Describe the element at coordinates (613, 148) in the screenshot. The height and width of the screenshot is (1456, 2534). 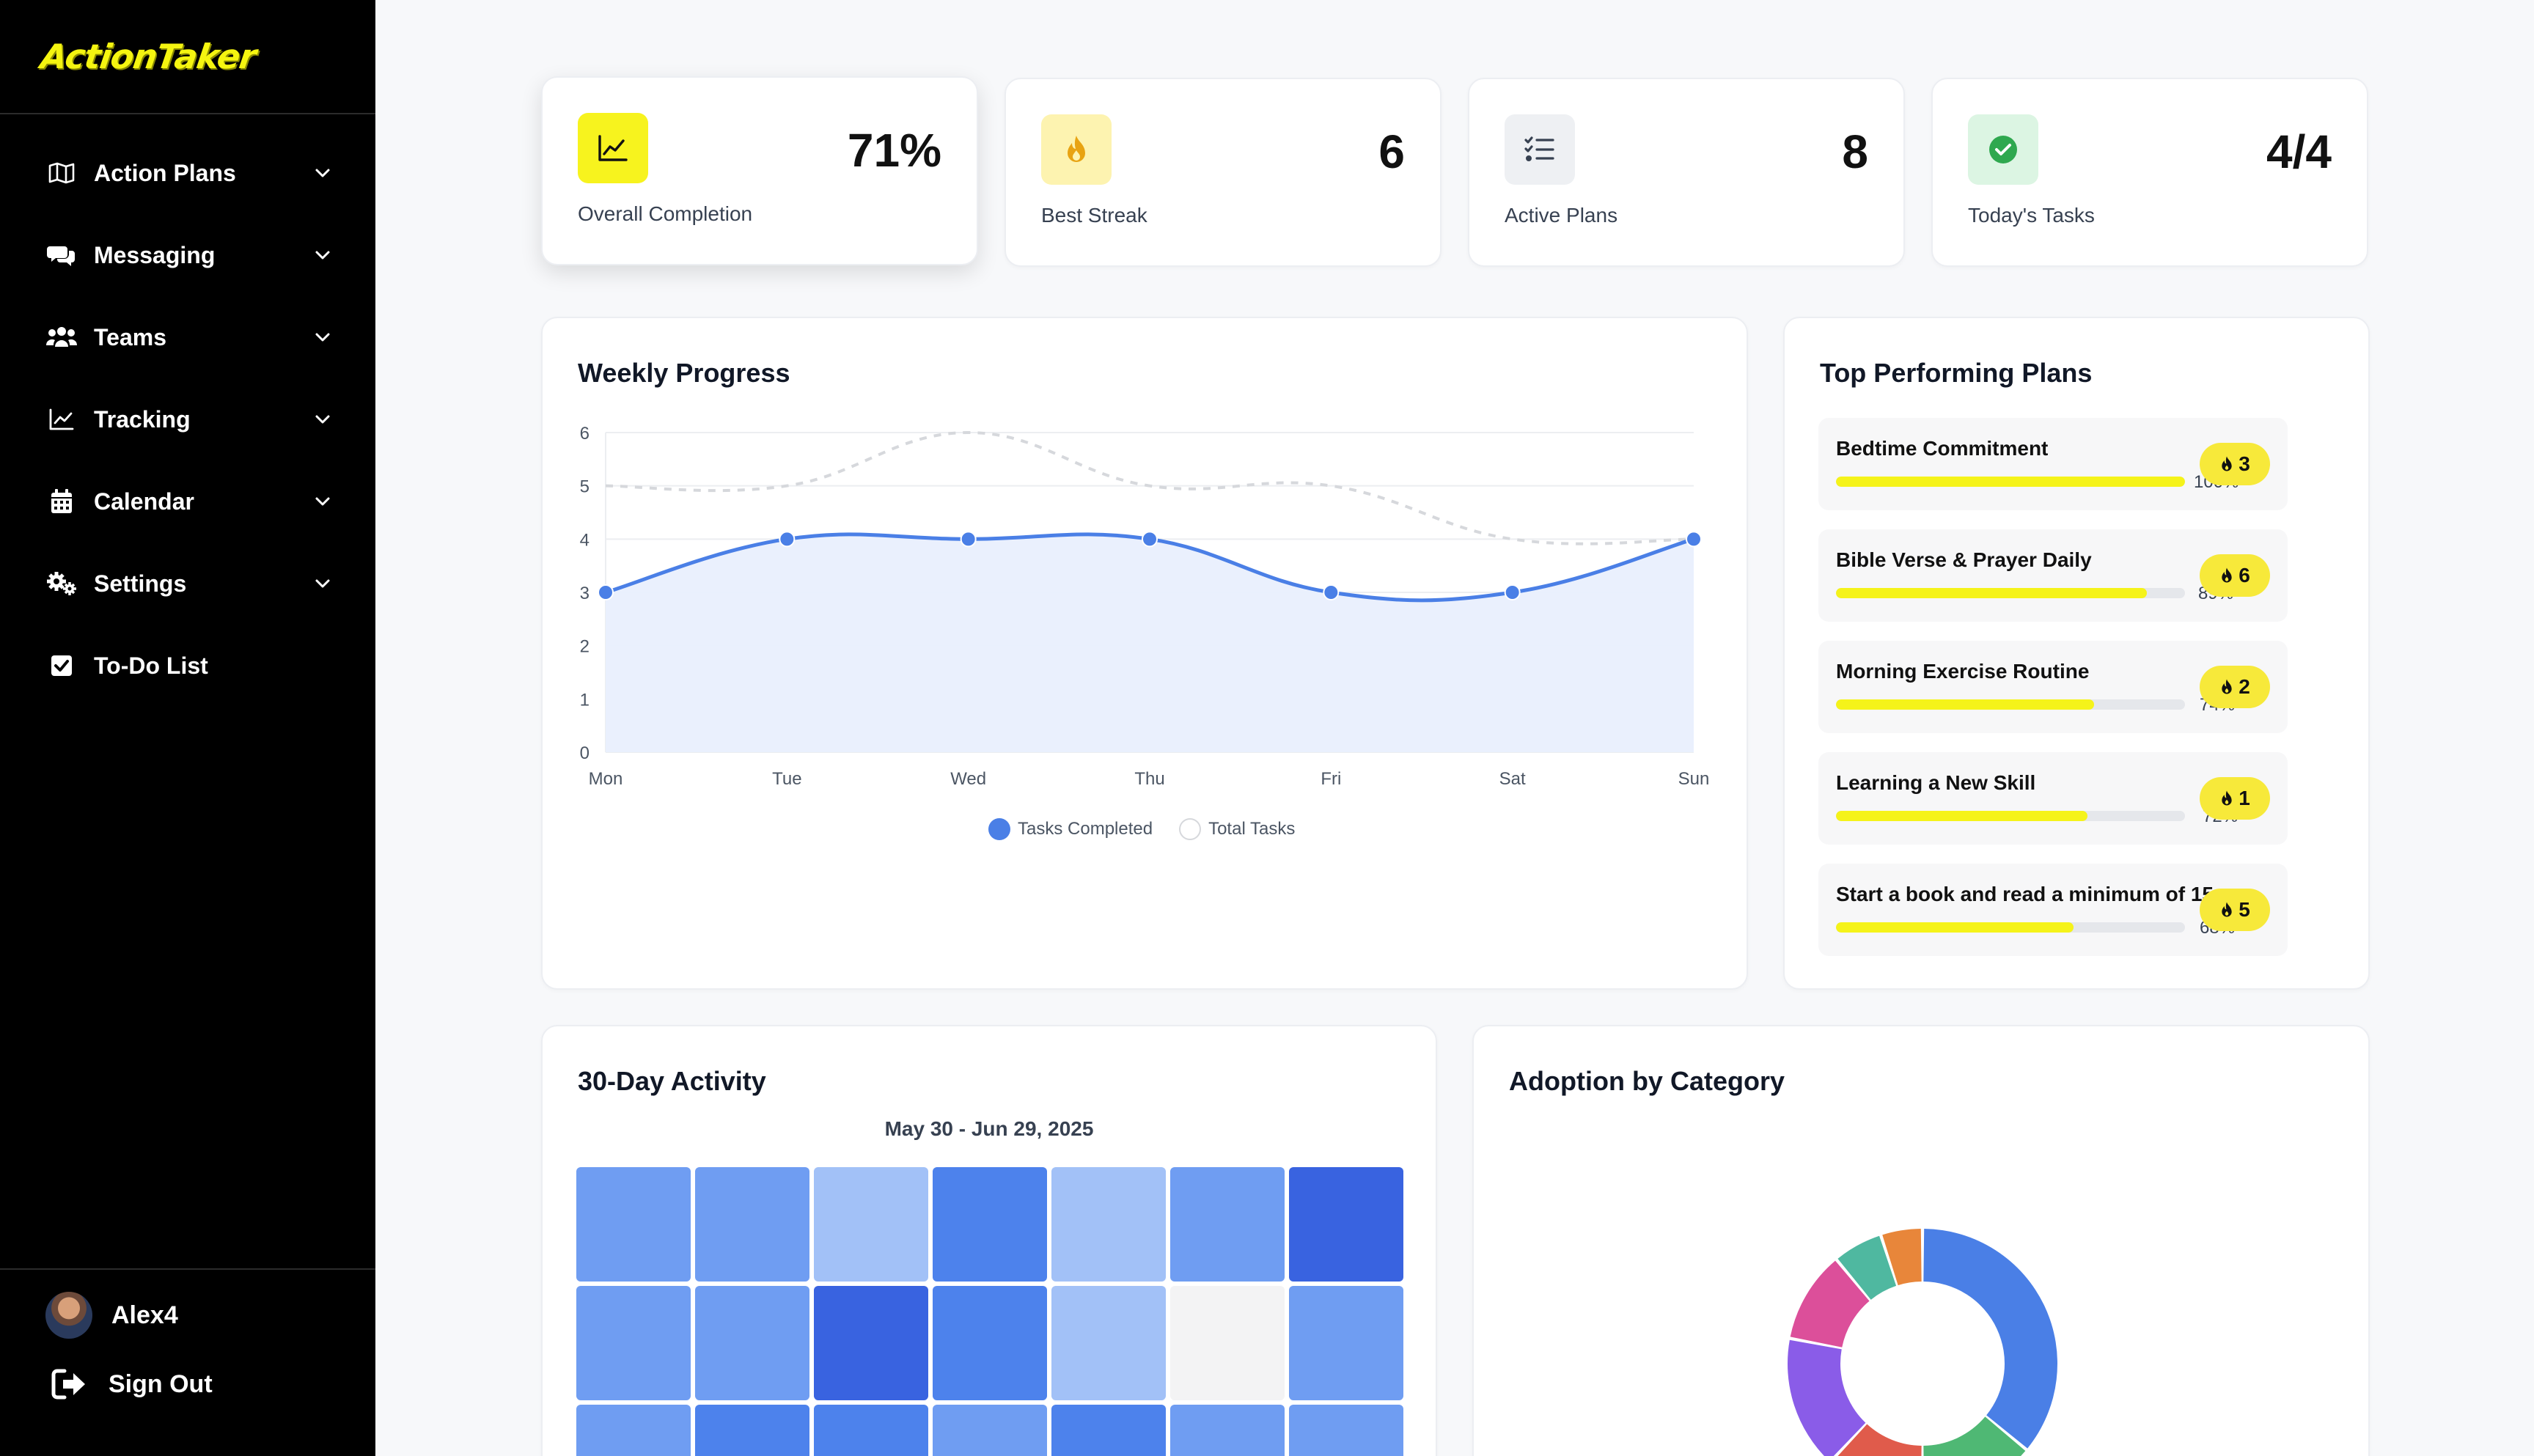
I see `trend-chart-icon` at that location.